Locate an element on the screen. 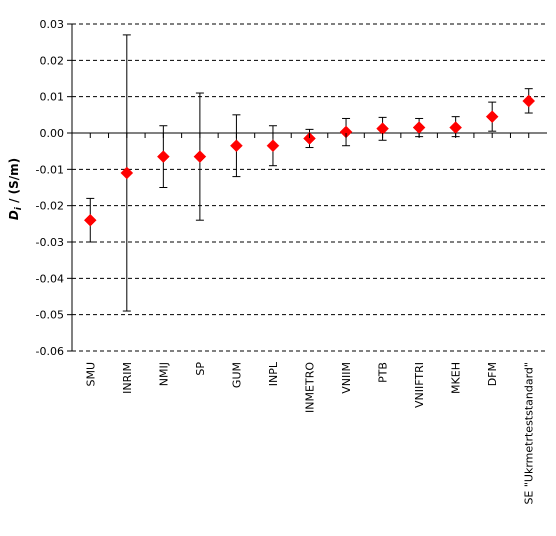 The width and height of the screenshot is (556, 536). x-tick-label: MKEH is located at coordinates (456, 378).